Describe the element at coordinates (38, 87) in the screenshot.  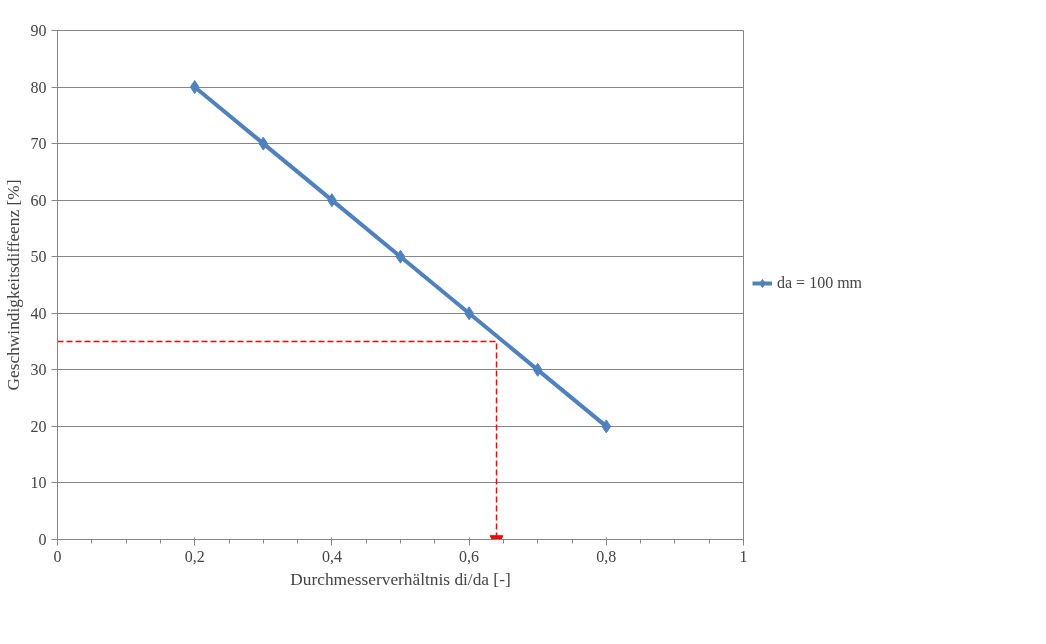
I see `y-tick-label: 80` at that location.